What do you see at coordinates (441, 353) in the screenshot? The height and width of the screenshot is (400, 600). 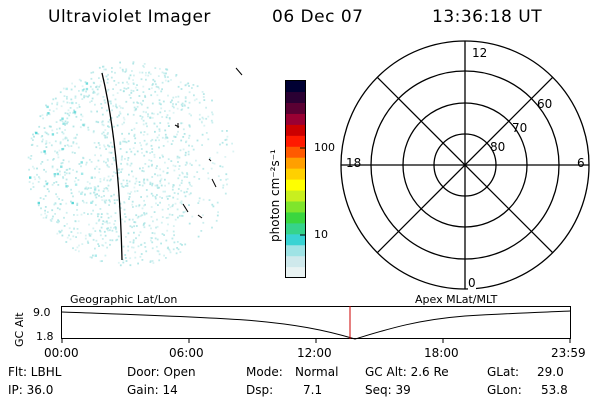 I see `timeline-x-tick-1800: 18:00` at bounding box center [441, 353].